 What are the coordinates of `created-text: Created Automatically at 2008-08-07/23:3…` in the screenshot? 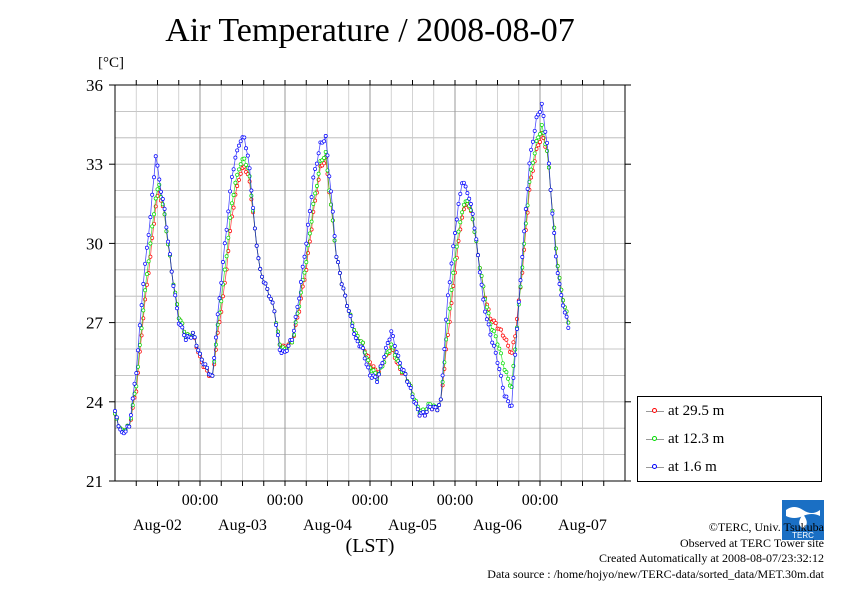 It's located at (711, 558).